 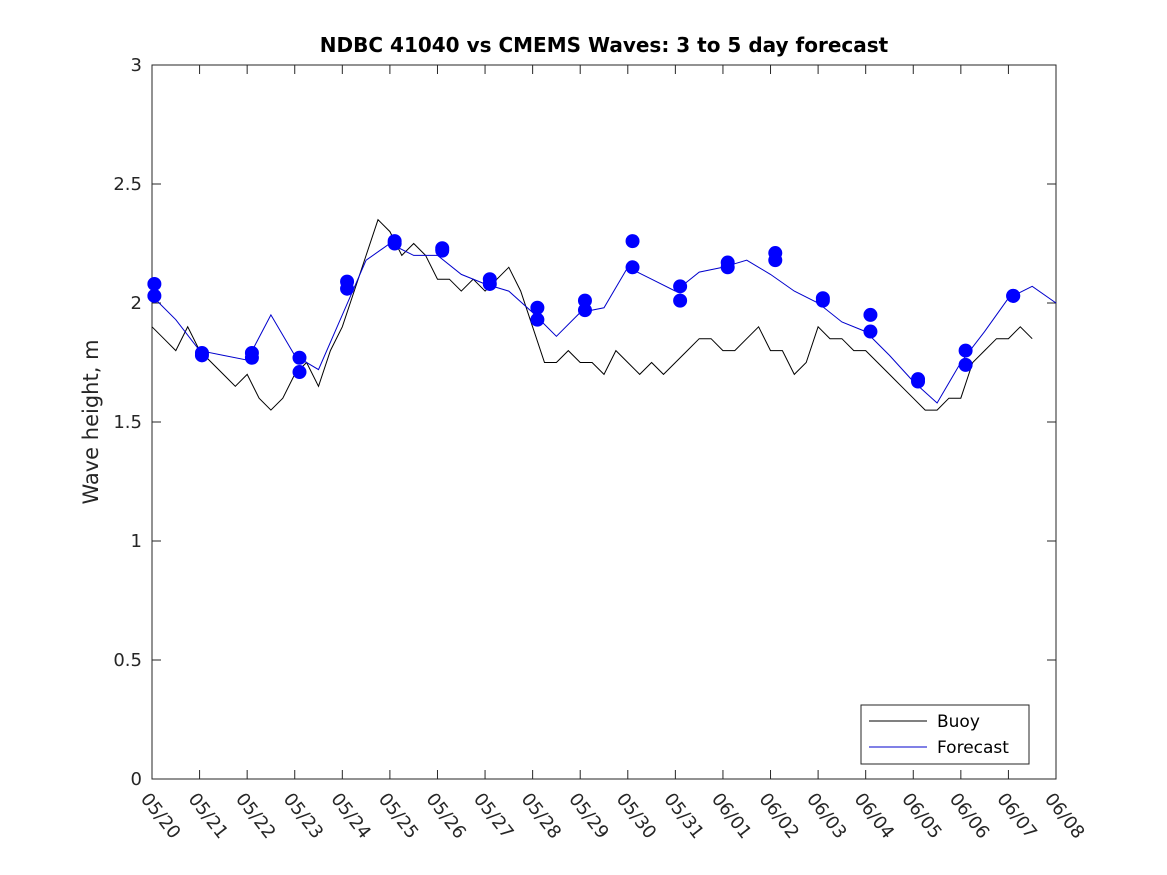 What do you see at coordinates (91, 421) in the screenshot?
I see `y-axis-label: Wave height, m` at bounding box center [91, 421].